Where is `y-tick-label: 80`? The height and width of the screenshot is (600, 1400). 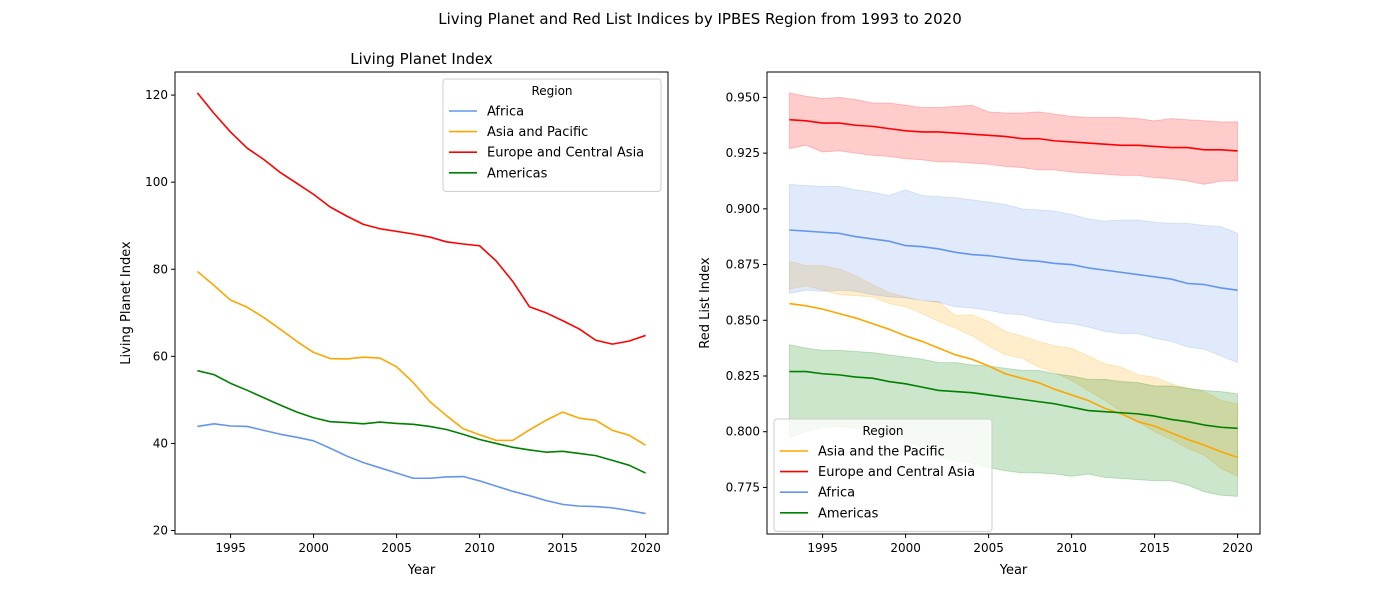
y-tick-label: 80 is located at coordinates (160, 269).